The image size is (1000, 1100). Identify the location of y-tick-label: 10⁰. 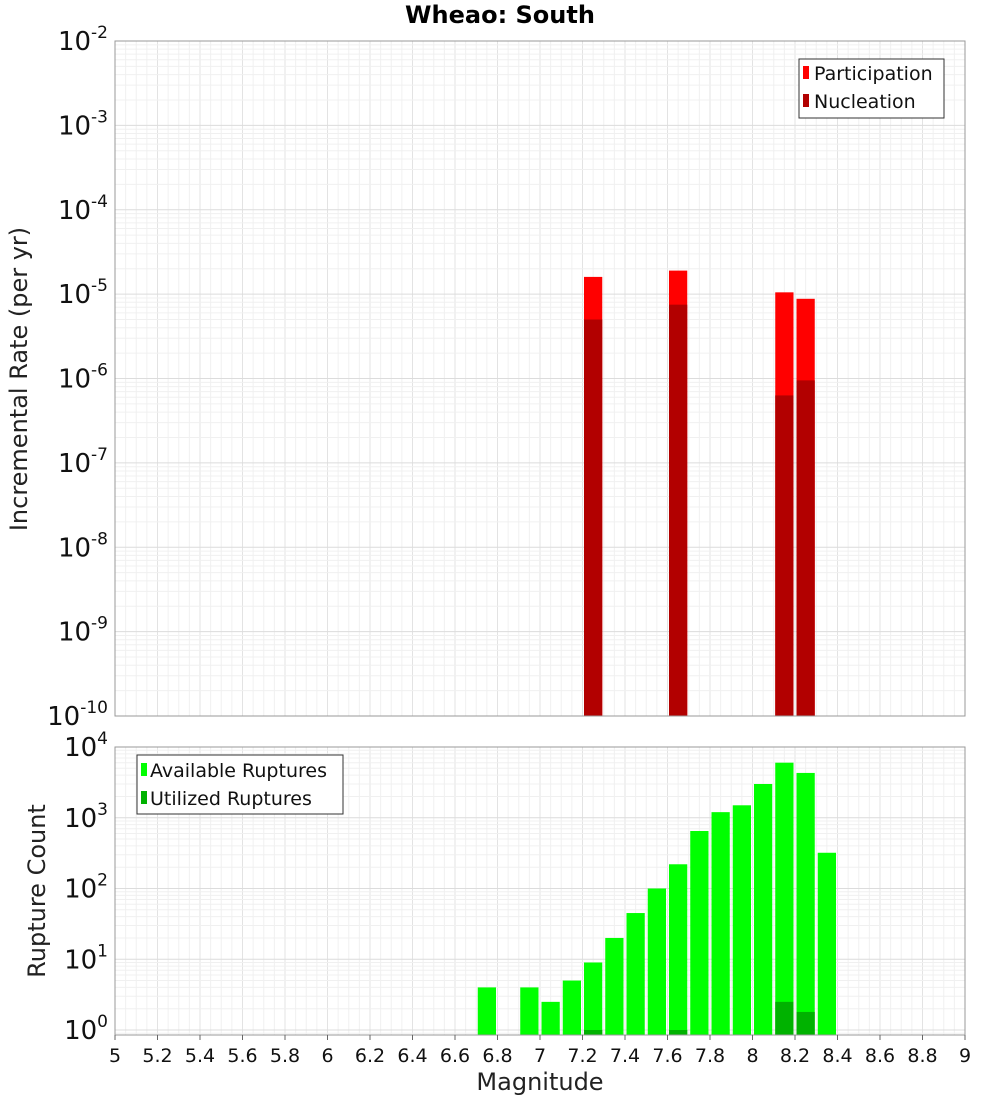
(86, 1029).